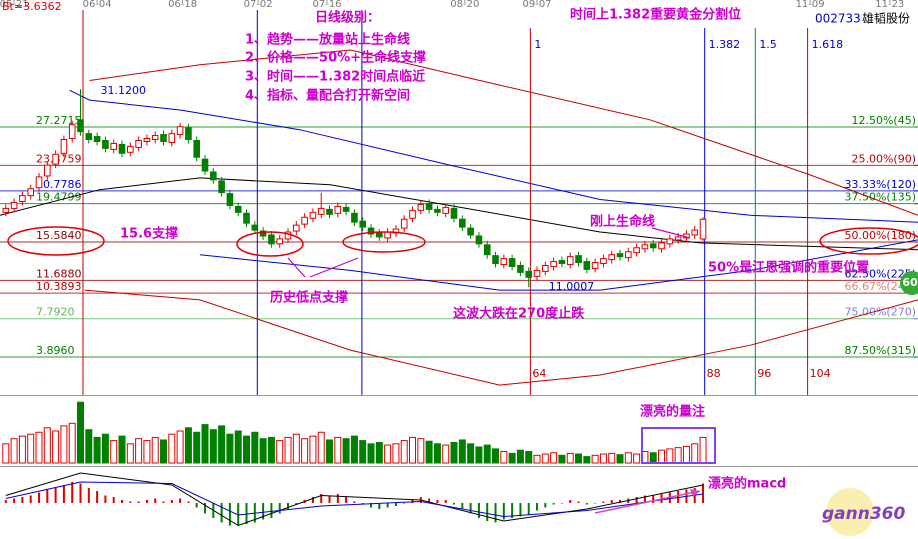 This screenshot has height=539, width=918. Describe the element at coordinates (880, 197) in the screenshot. I see `y2-tick-label: 37.50%(135)` at that location.